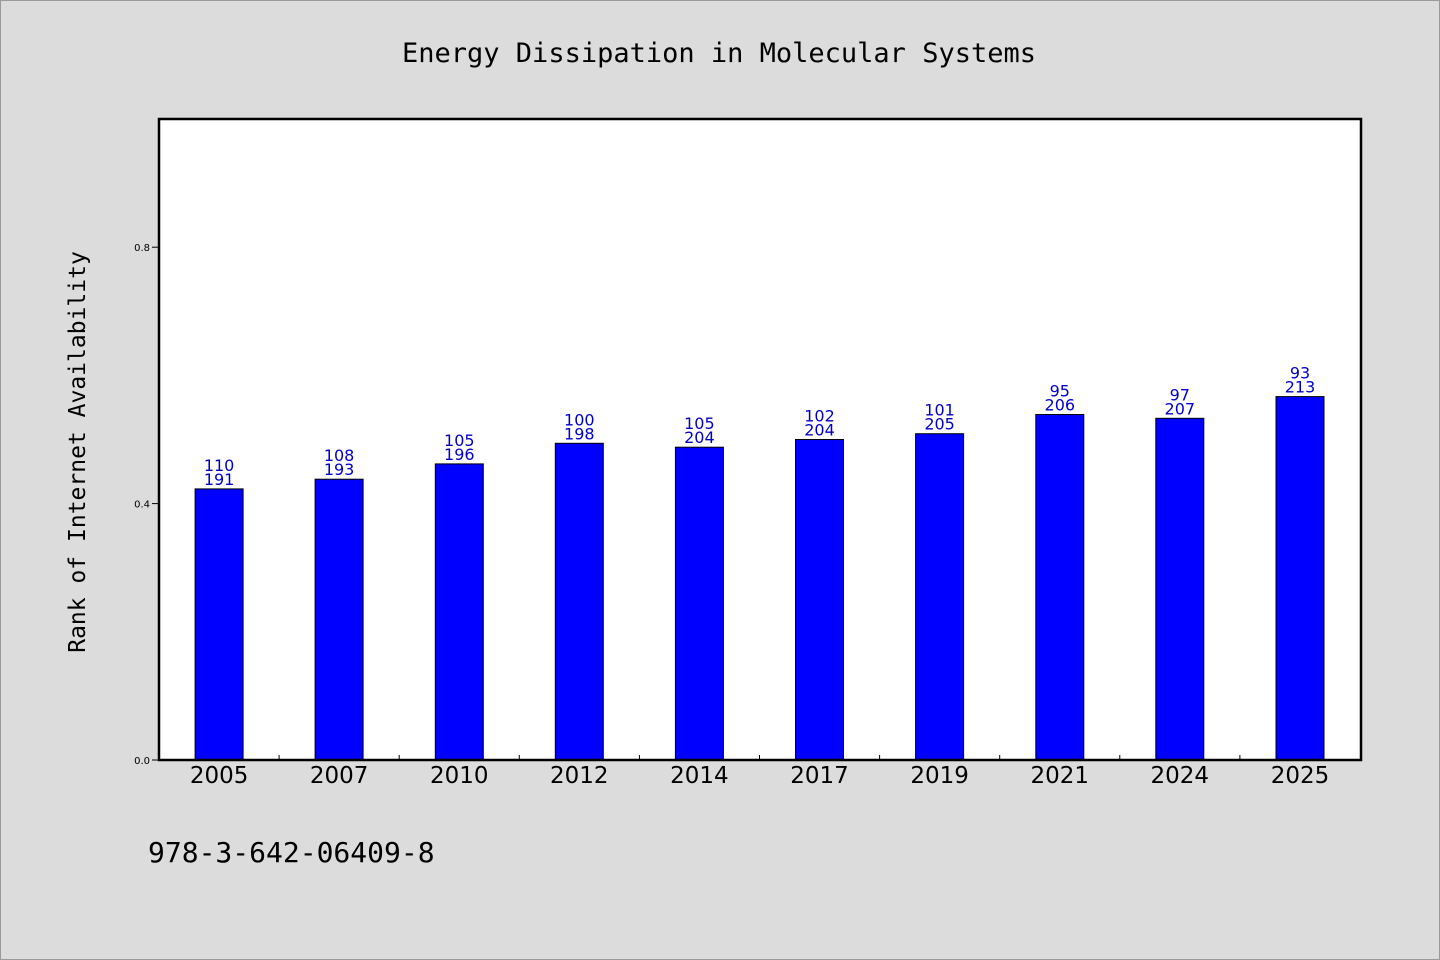 Image resolution: width=1440 pixels, height=960 pixels. I want to click on data-label-top-2010: 105, so click(459, 440).